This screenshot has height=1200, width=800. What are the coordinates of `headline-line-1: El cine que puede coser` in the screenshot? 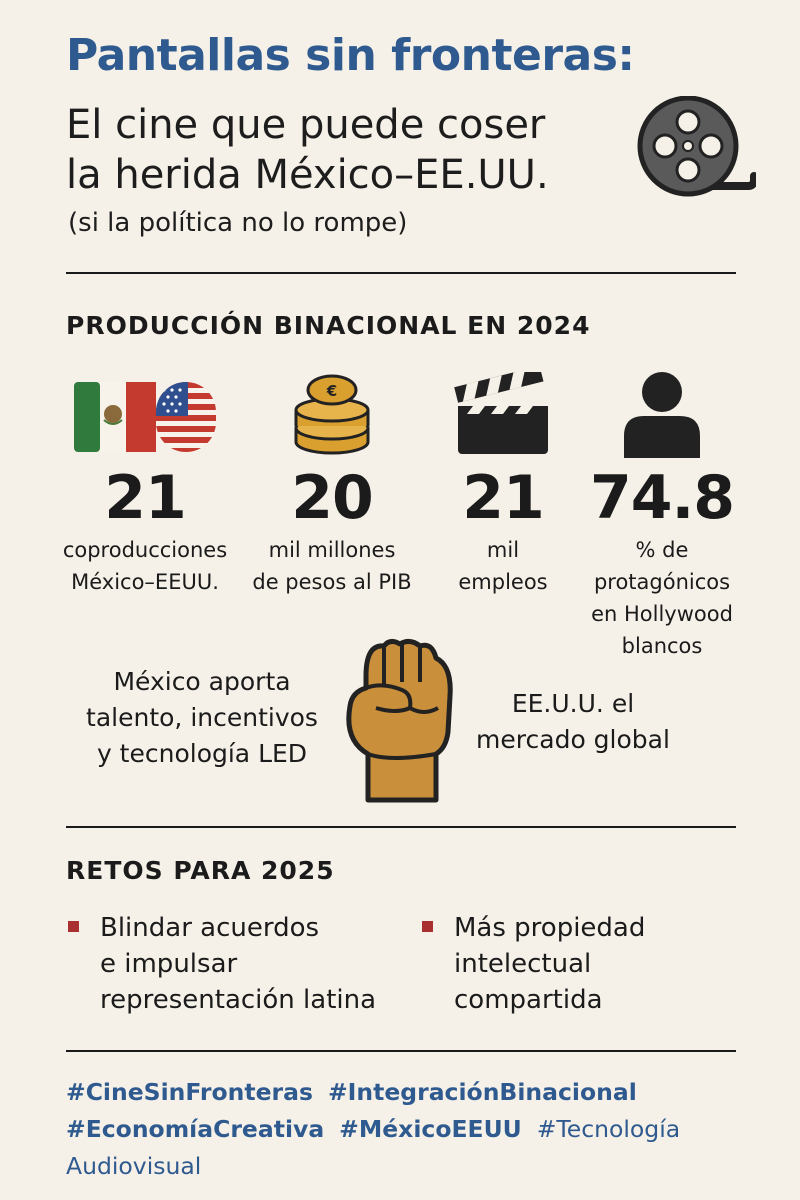 It's located at (306, 125).